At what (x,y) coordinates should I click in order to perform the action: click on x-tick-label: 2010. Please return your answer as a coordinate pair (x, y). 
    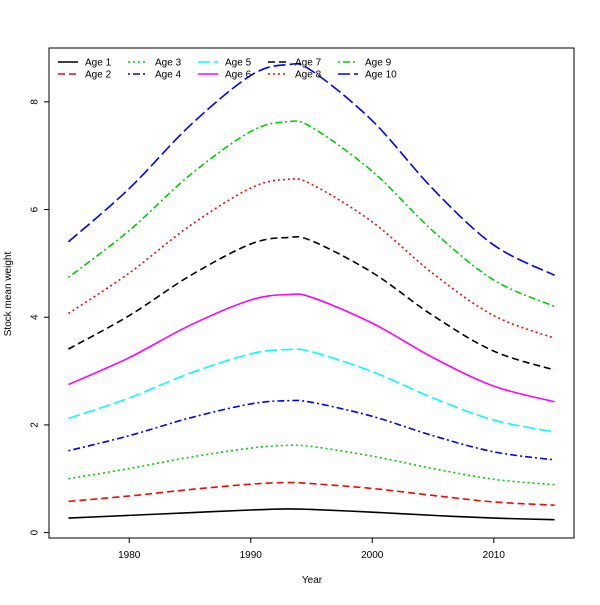
    Looking at the image, I should click on (494, 555).